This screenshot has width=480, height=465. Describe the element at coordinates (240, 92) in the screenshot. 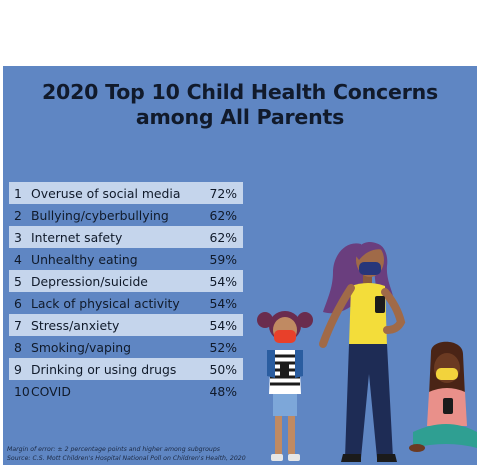

I see `title-line-1: 2020 Top 10 Child Health Concerns` at that location.